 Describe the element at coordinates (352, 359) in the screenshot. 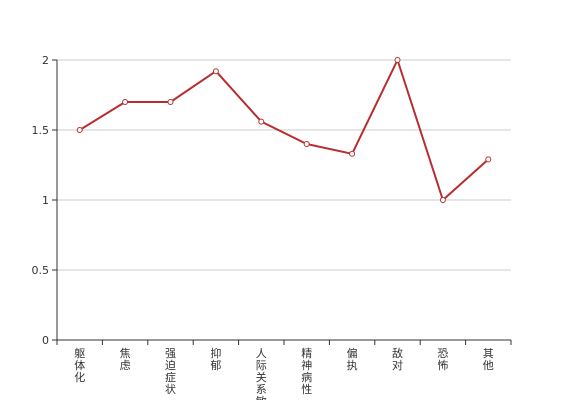

I see `x-tick-label: 偏执` at that location.